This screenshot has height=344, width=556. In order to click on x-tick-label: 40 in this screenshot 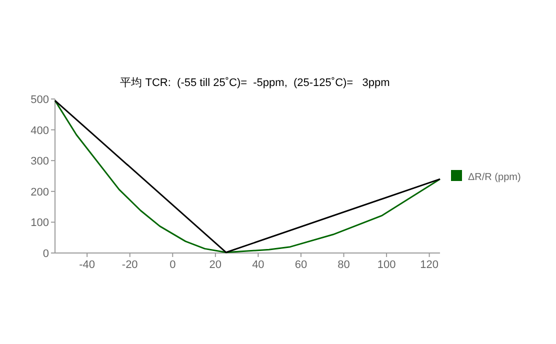, I will do `click(258, 265)`.